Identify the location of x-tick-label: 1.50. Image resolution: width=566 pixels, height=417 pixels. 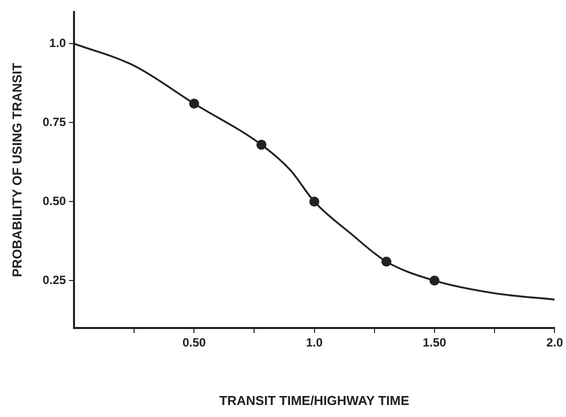
(434, 343).